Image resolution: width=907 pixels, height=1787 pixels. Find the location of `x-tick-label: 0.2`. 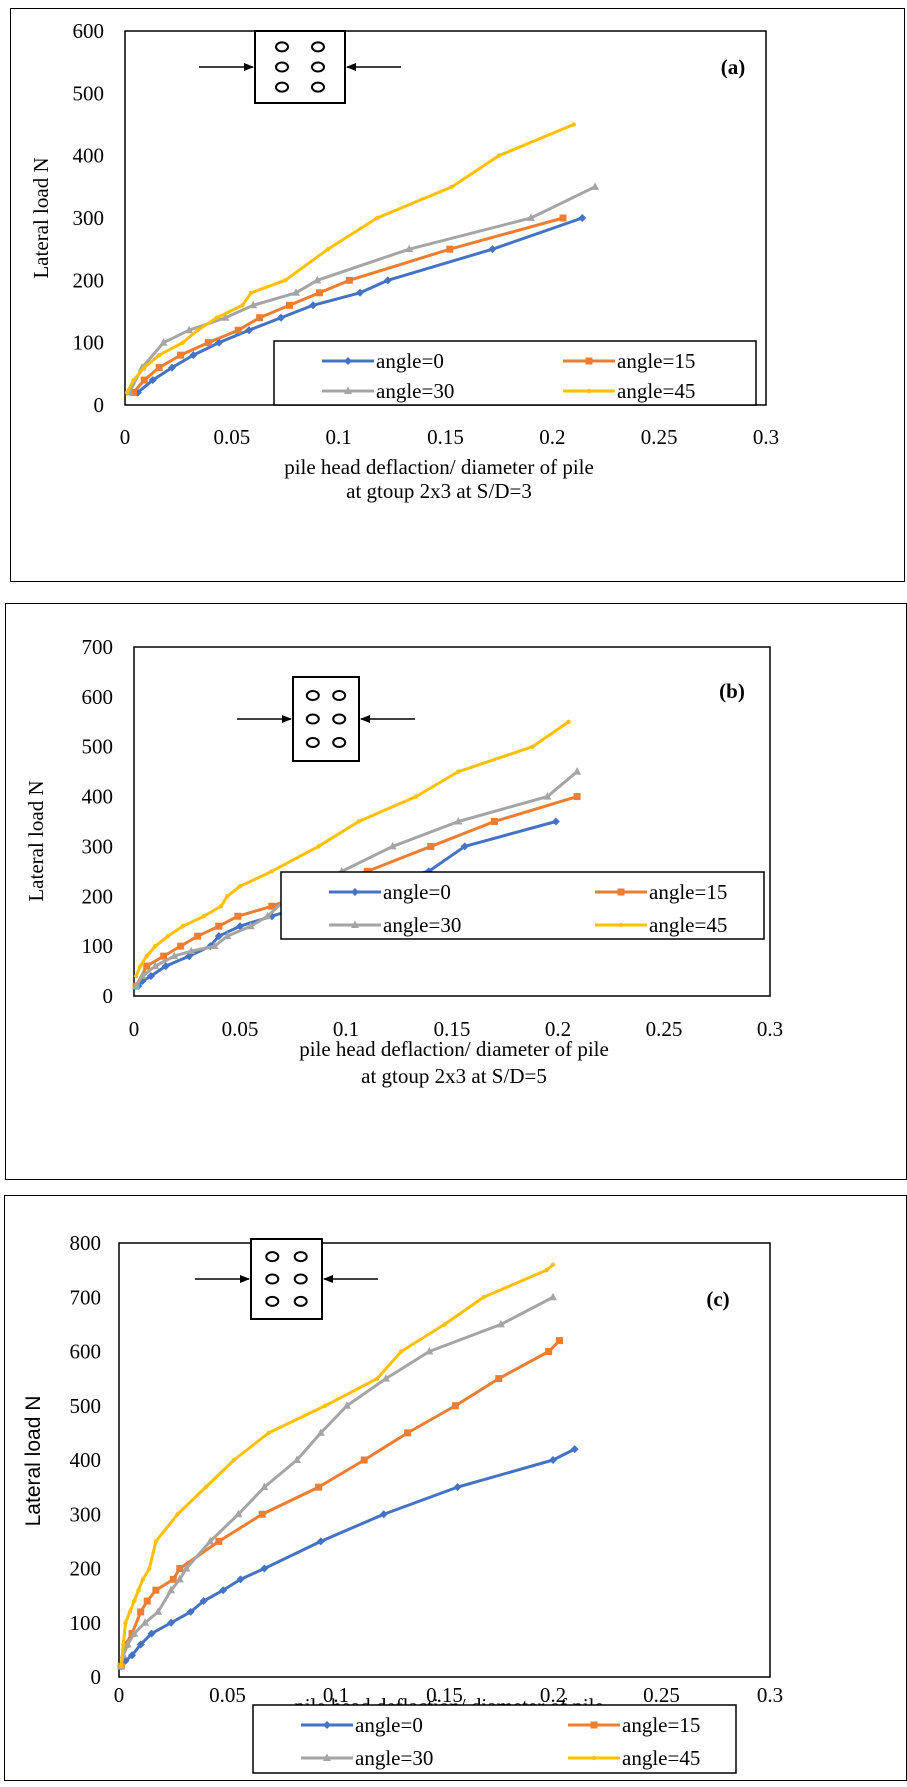

x-tick-label: 0.2 is located at coordinates (558, 1029).